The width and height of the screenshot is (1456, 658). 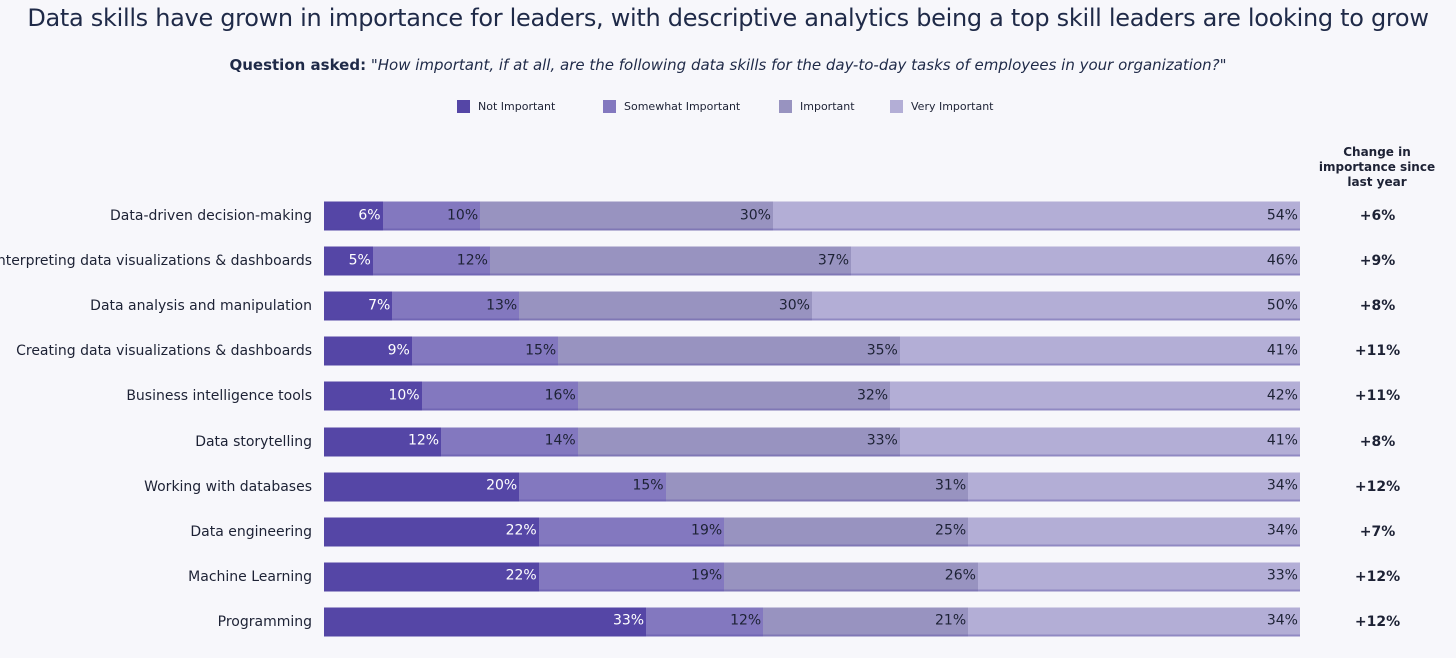 What do you see at coordinates (1377, 261) in the screenshot?
I see `change-value: +9%` at bounding box center [1377, 261].